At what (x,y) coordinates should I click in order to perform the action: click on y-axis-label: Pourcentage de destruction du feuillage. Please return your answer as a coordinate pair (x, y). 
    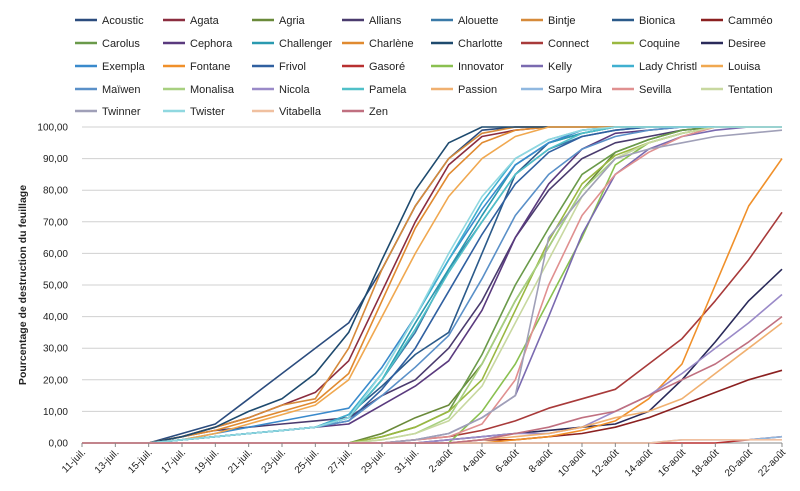
    Looking at the image, I should click on (23, 285).